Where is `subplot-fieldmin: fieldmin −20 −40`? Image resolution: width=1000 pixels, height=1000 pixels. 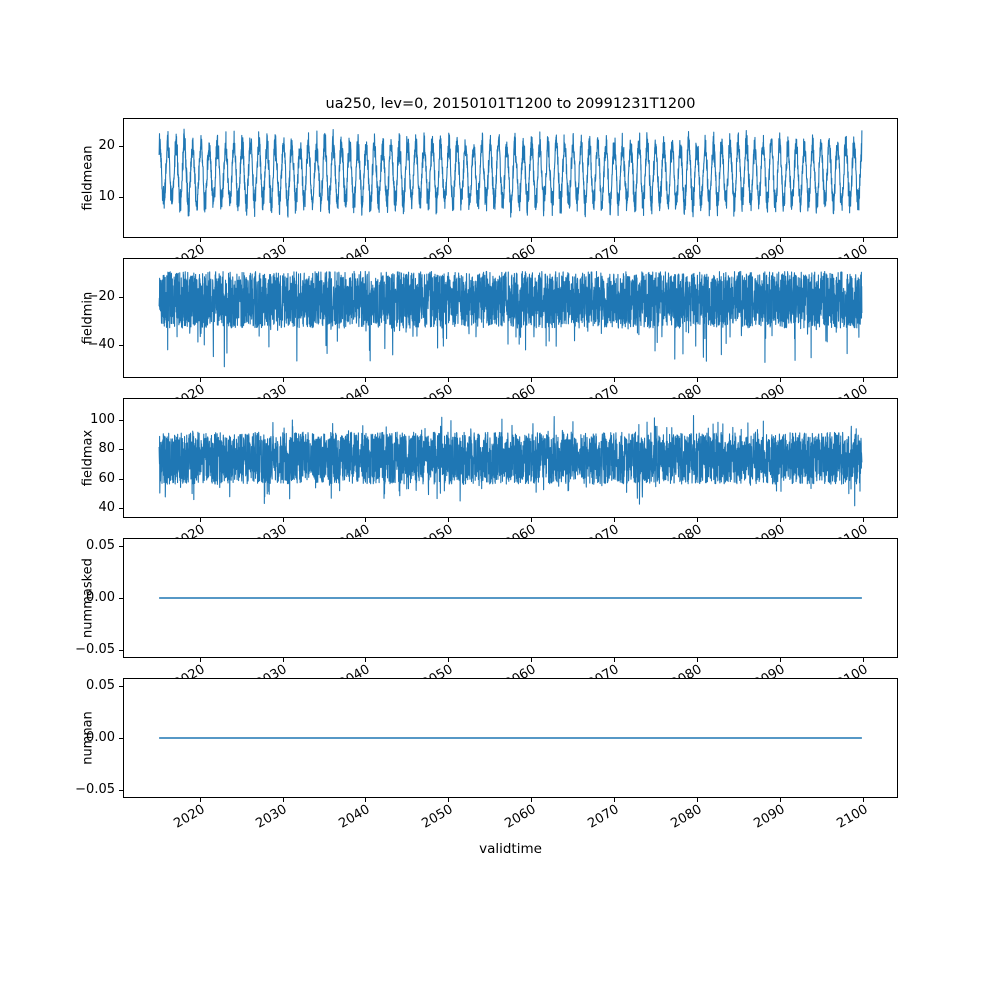
subplot-fieldmin: fieldmin −20 −40 is located at coordinates (500, 320).